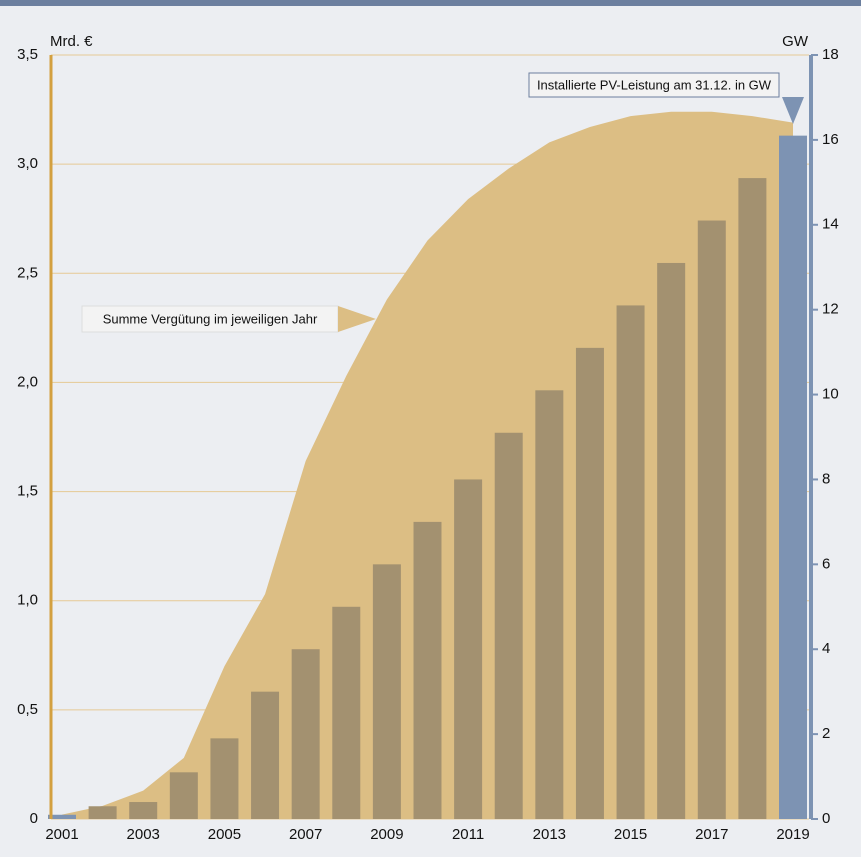  I want to click on y2-tick-label: 12, so click(830, 309).